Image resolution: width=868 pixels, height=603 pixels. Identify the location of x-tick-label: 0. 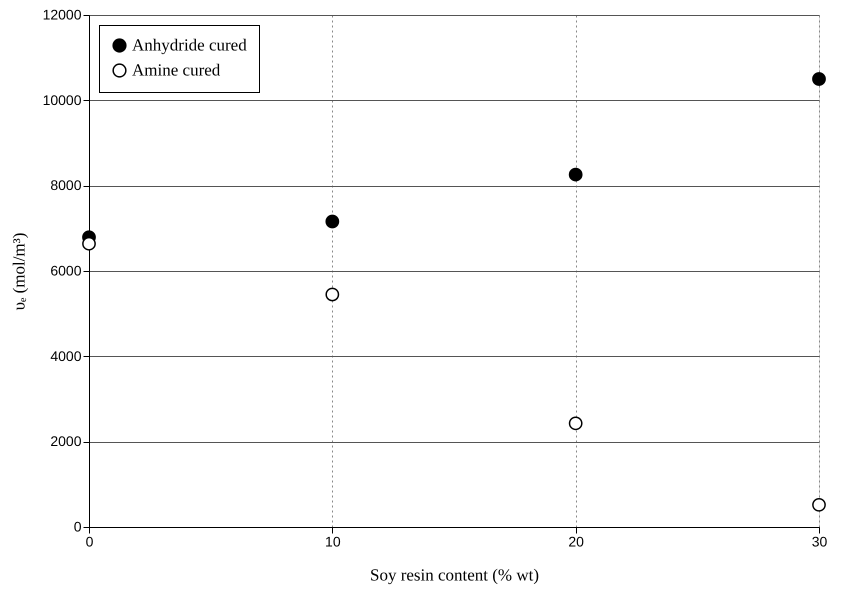
(90, 542).